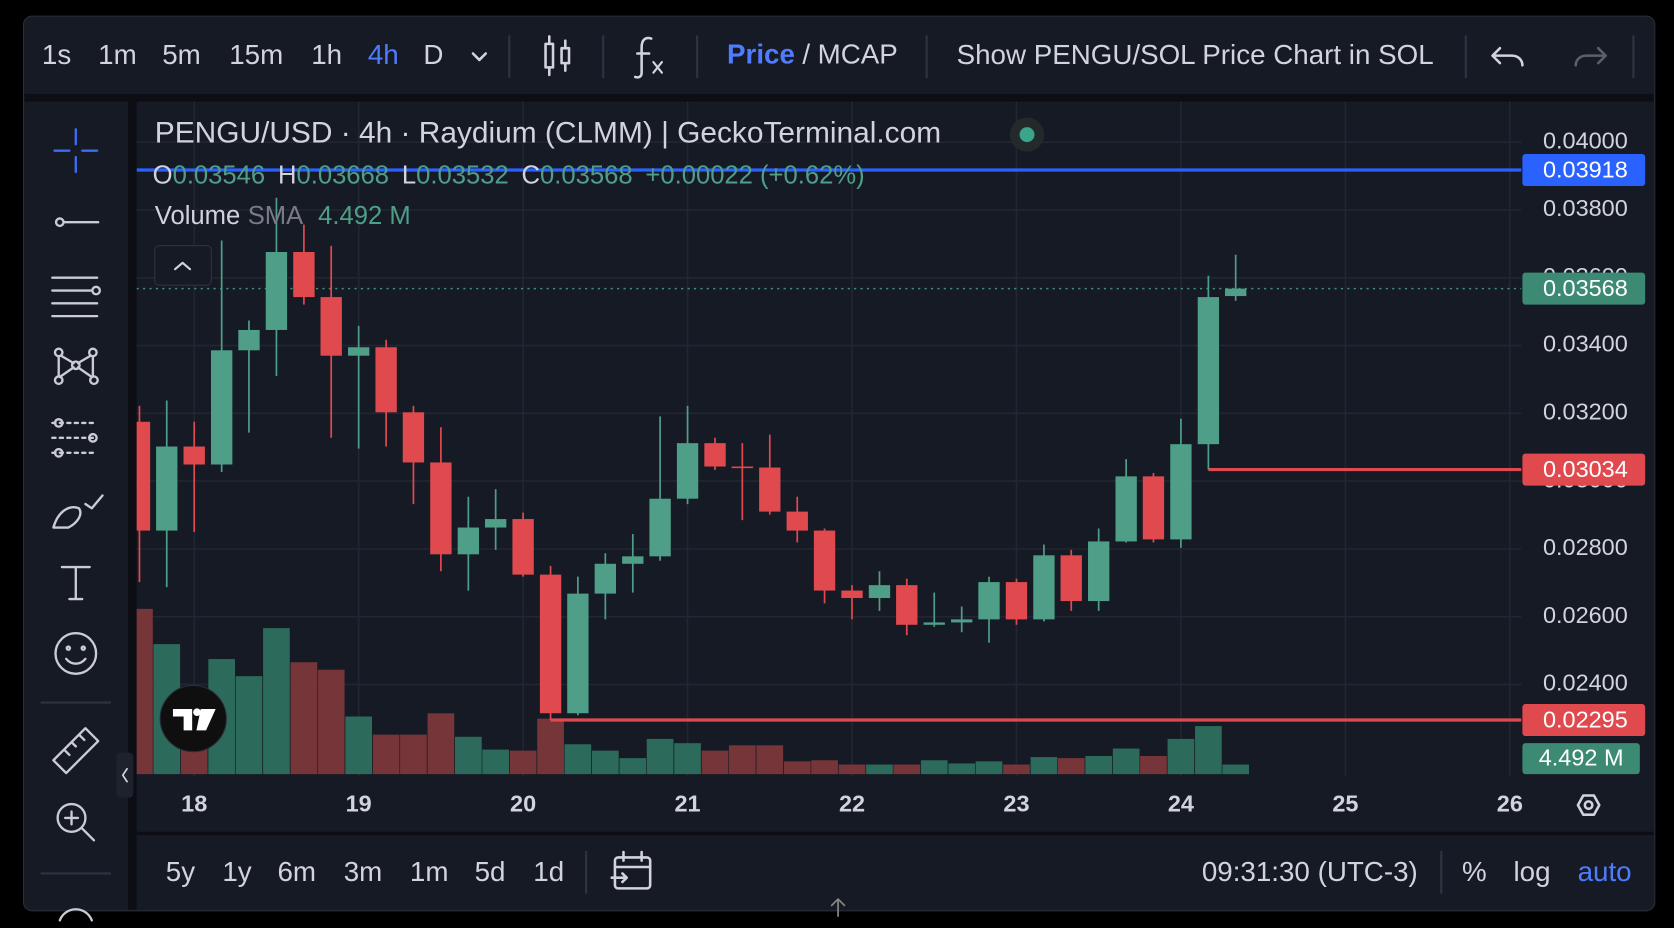  Describe the element at coordinates (342, 175) in the screenshot. I see `ohlc-value: 0.03668` at that location.